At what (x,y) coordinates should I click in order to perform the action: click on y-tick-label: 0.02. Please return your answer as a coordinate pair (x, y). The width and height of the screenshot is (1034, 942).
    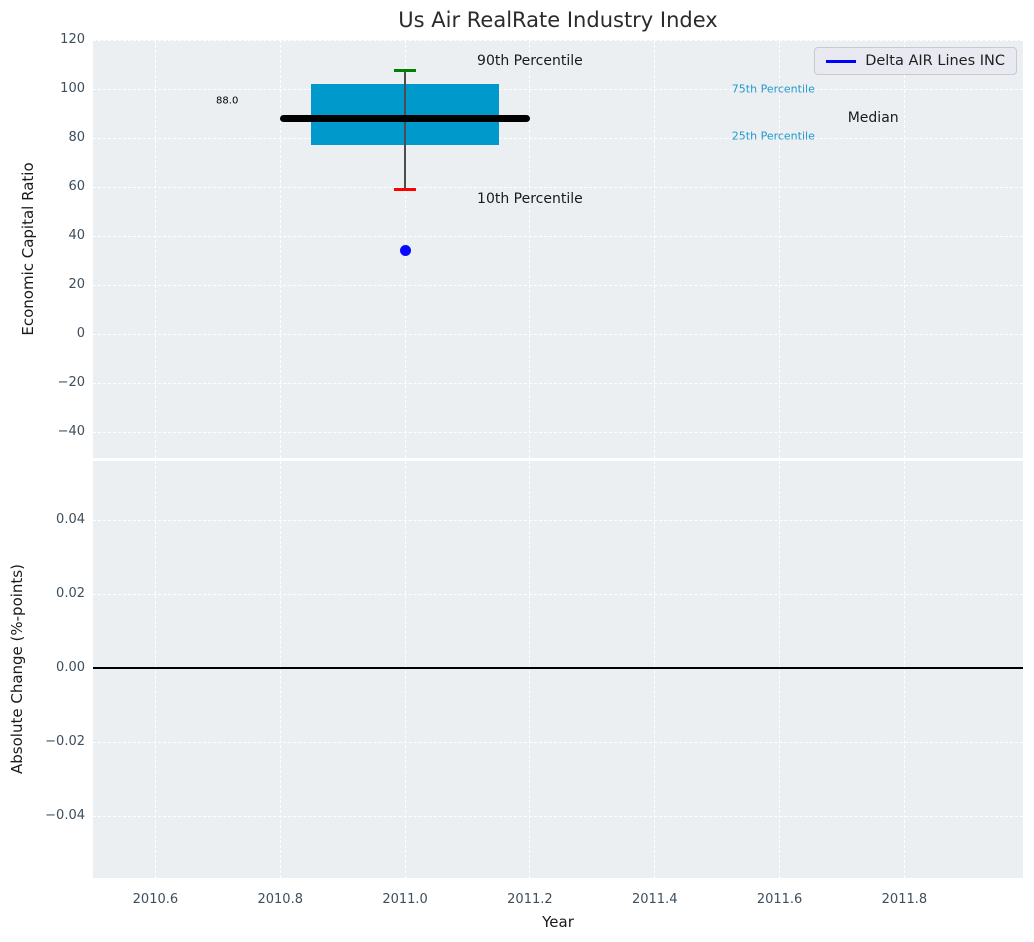
    Looking at the image, I should click on (70, 594).